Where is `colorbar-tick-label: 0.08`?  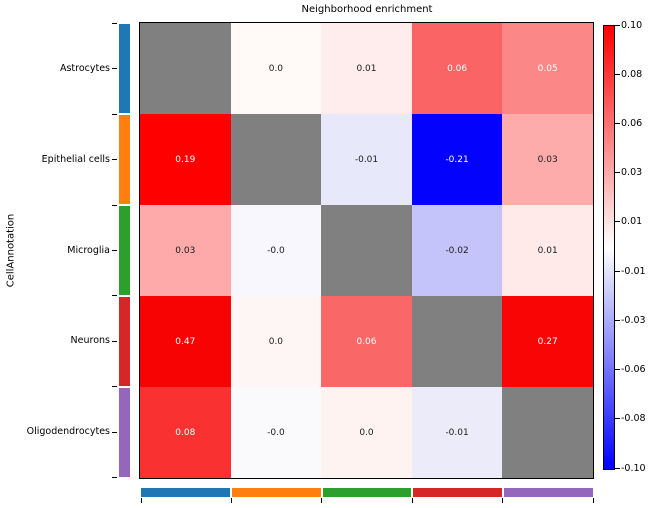 colorbar-tick-label: 0.08 is located at coordinates (632, 74).